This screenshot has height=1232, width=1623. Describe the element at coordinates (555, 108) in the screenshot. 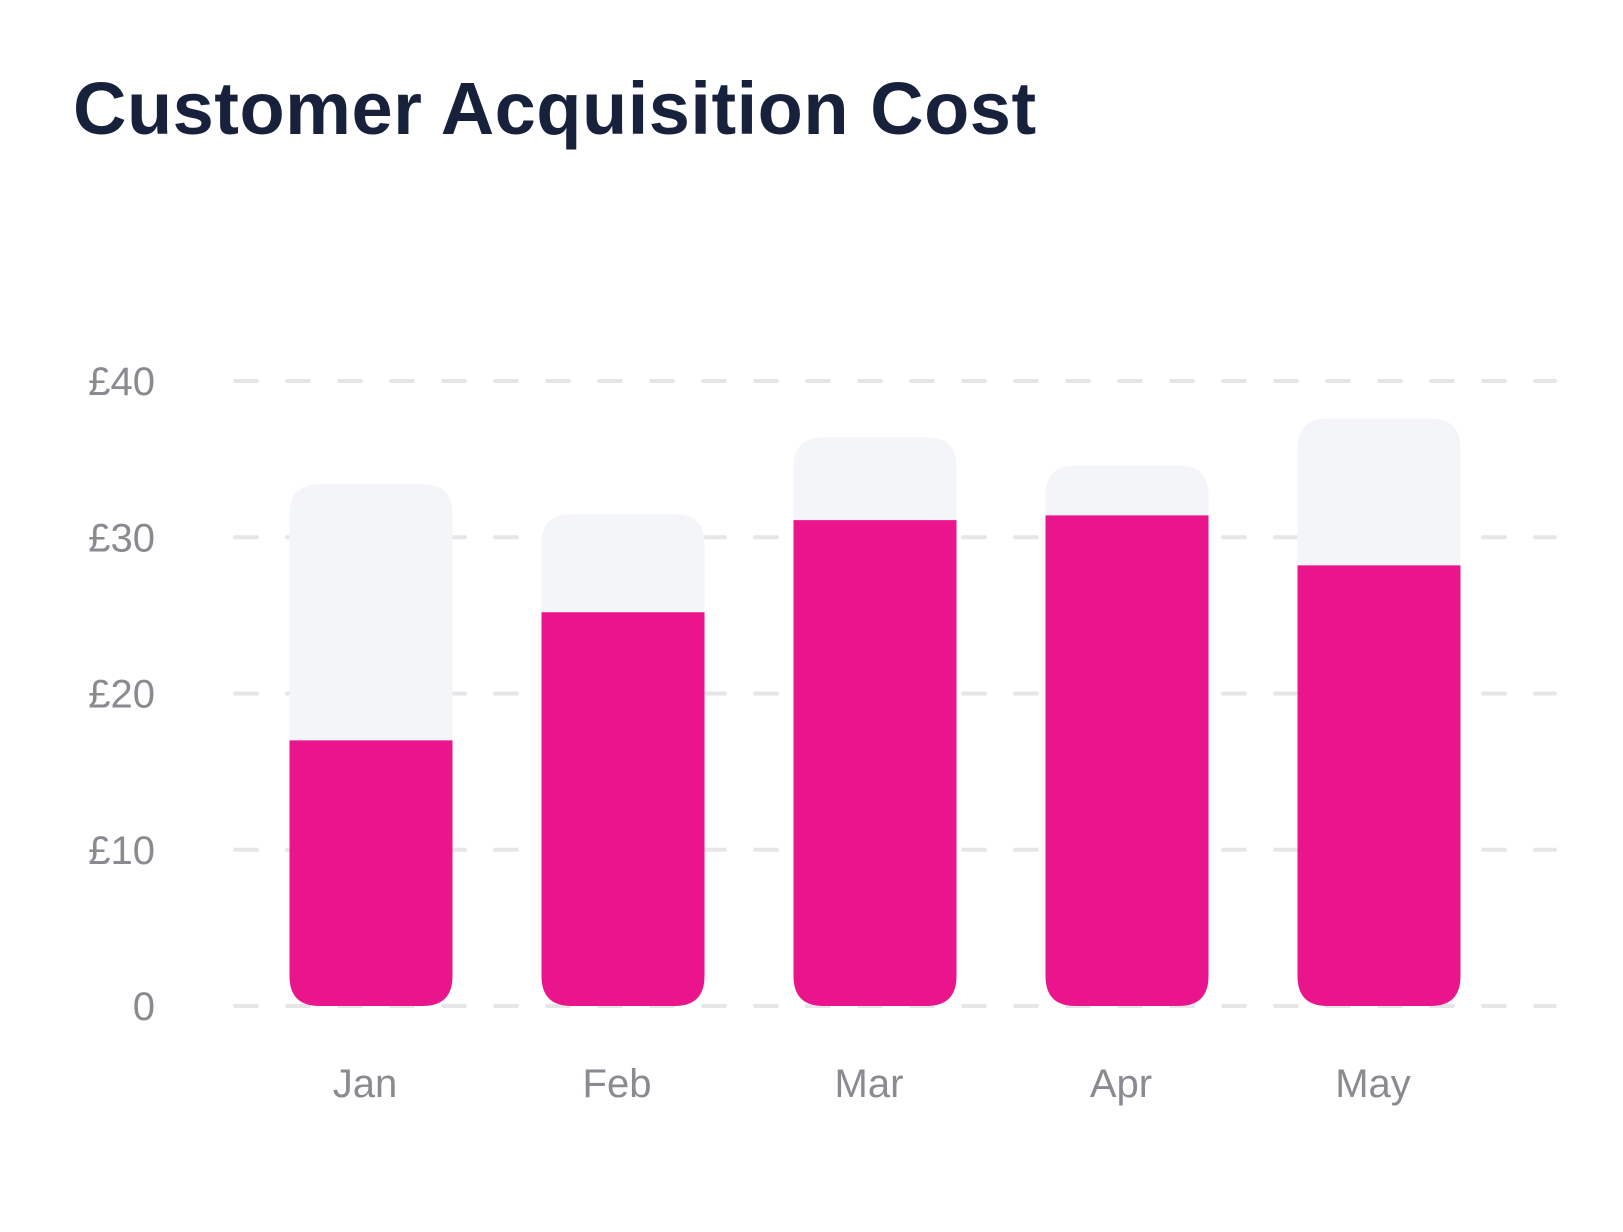

I see `chart-title: Customer Acquisition Cost` at that location.